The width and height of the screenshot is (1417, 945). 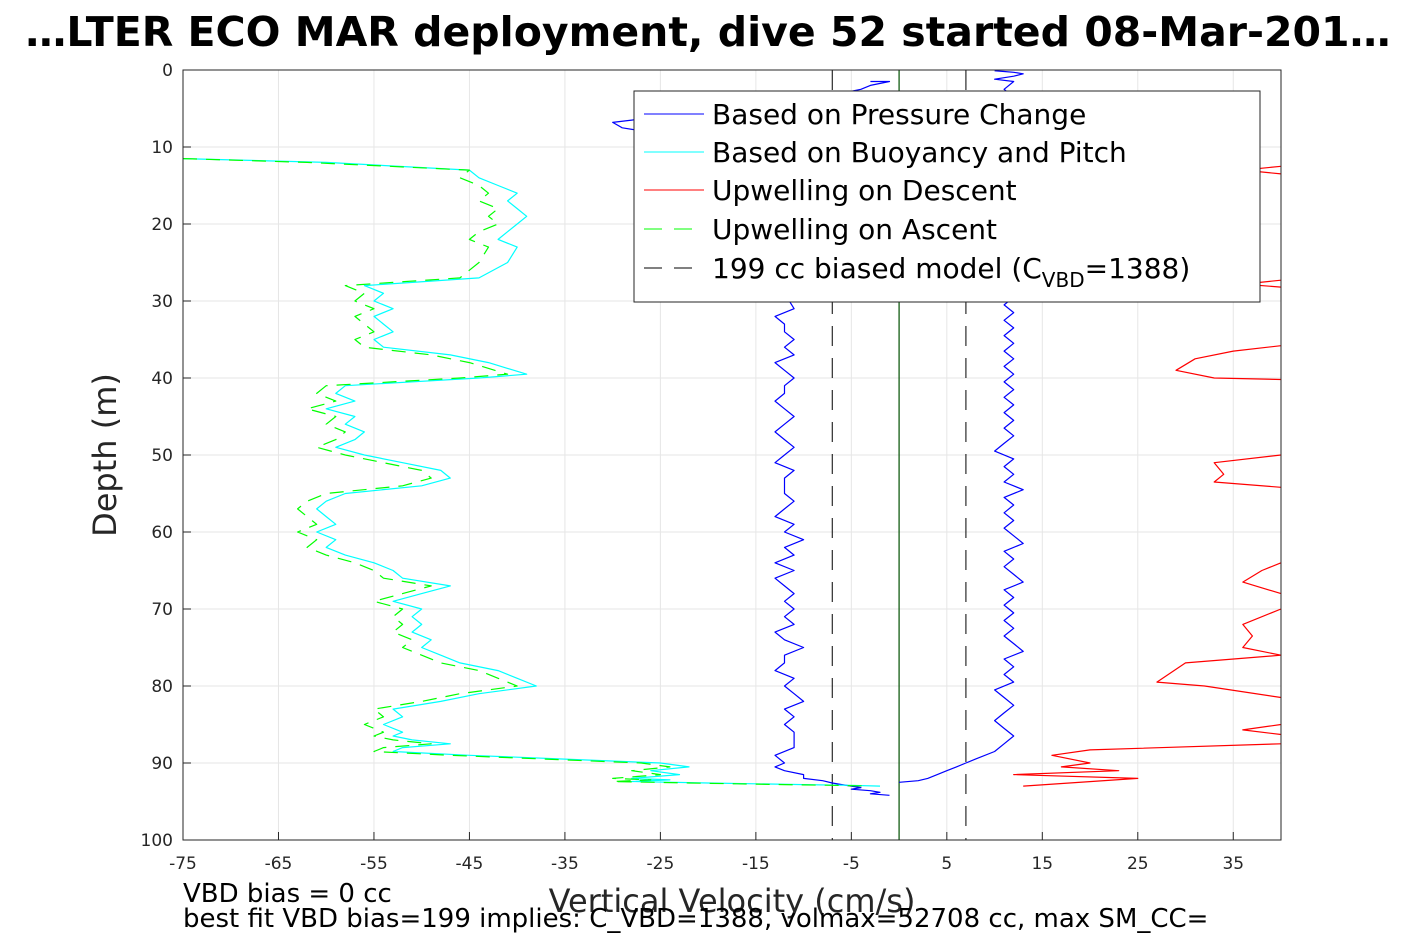 I want to click on x-tick-label: -55, so click(x=374, y=864).